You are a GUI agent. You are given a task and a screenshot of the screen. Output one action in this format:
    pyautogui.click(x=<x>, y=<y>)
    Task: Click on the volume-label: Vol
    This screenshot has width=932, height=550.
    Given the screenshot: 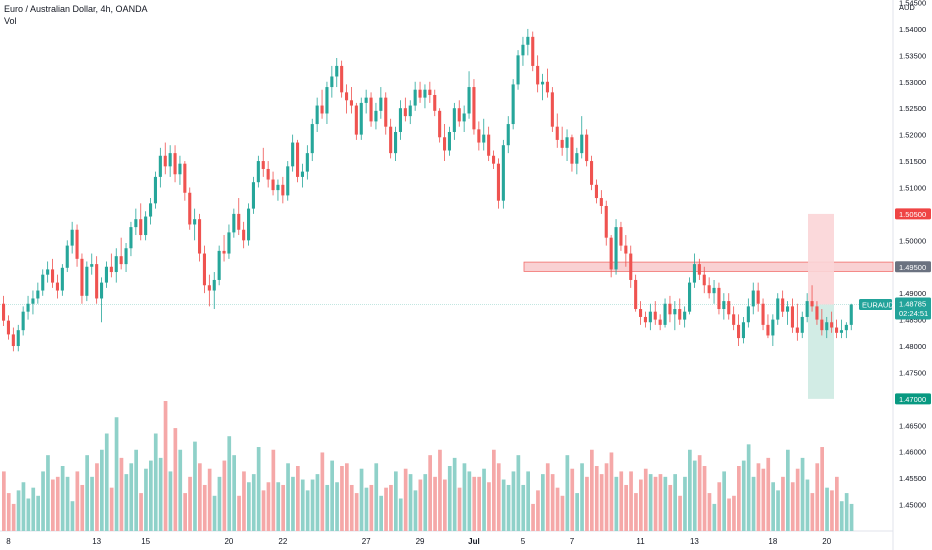 What is the action you would take?
    pyautogui.click(x=10, y=21)
    